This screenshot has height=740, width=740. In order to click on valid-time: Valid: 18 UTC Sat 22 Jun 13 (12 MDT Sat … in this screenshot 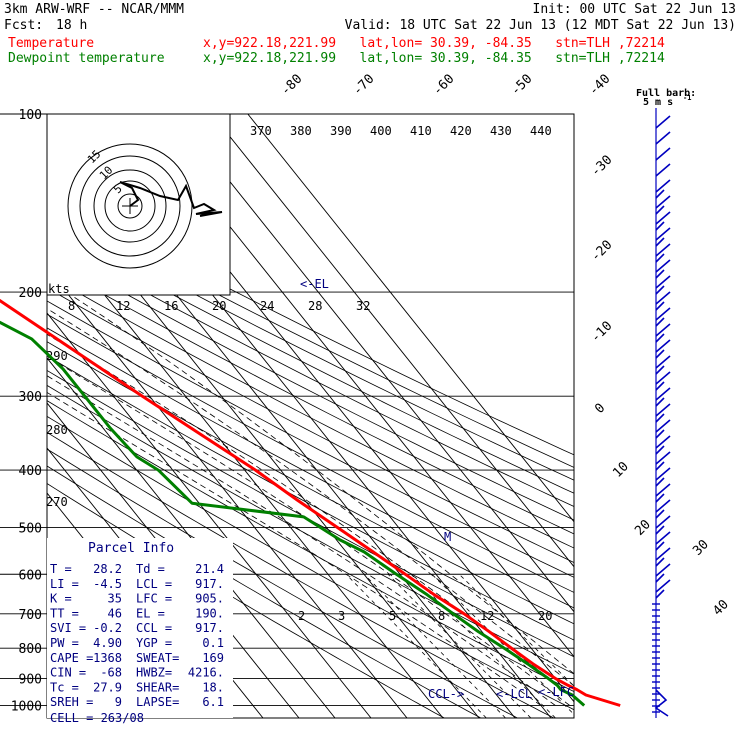, I will do `click(540, 25)`.